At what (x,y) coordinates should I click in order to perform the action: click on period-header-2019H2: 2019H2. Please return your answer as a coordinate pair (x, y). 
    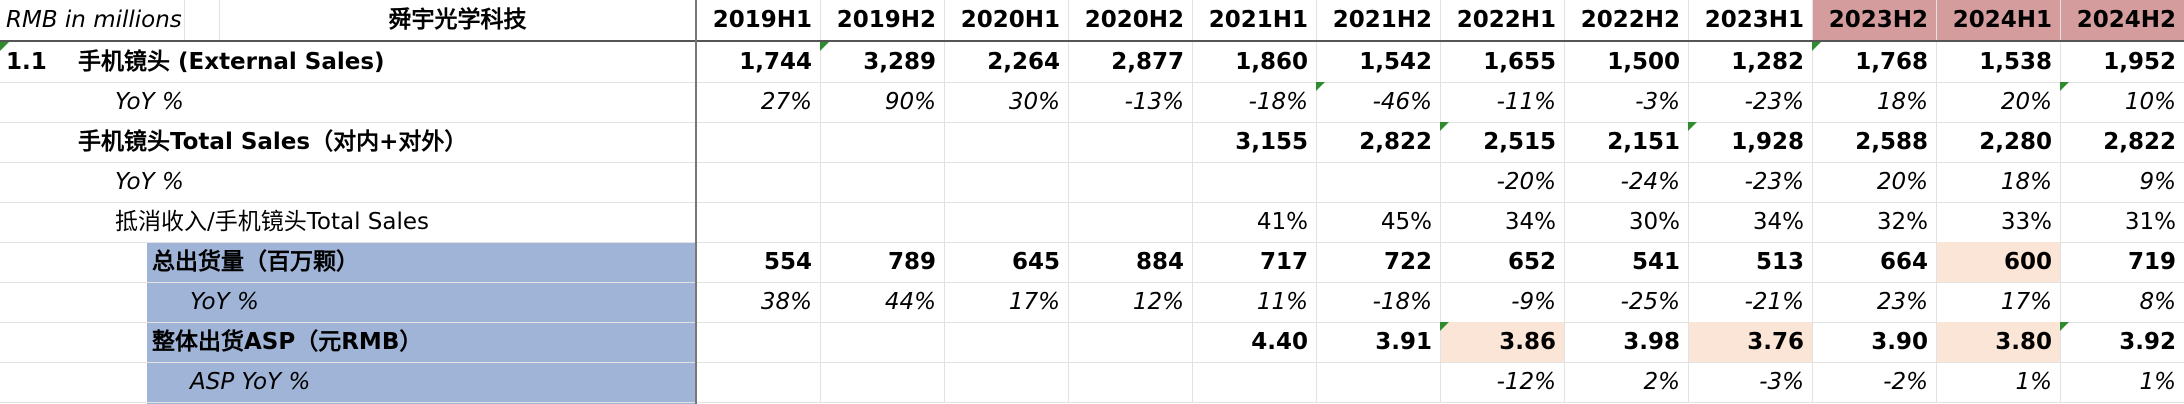
    Looking at the image, I should click on (883, 20).